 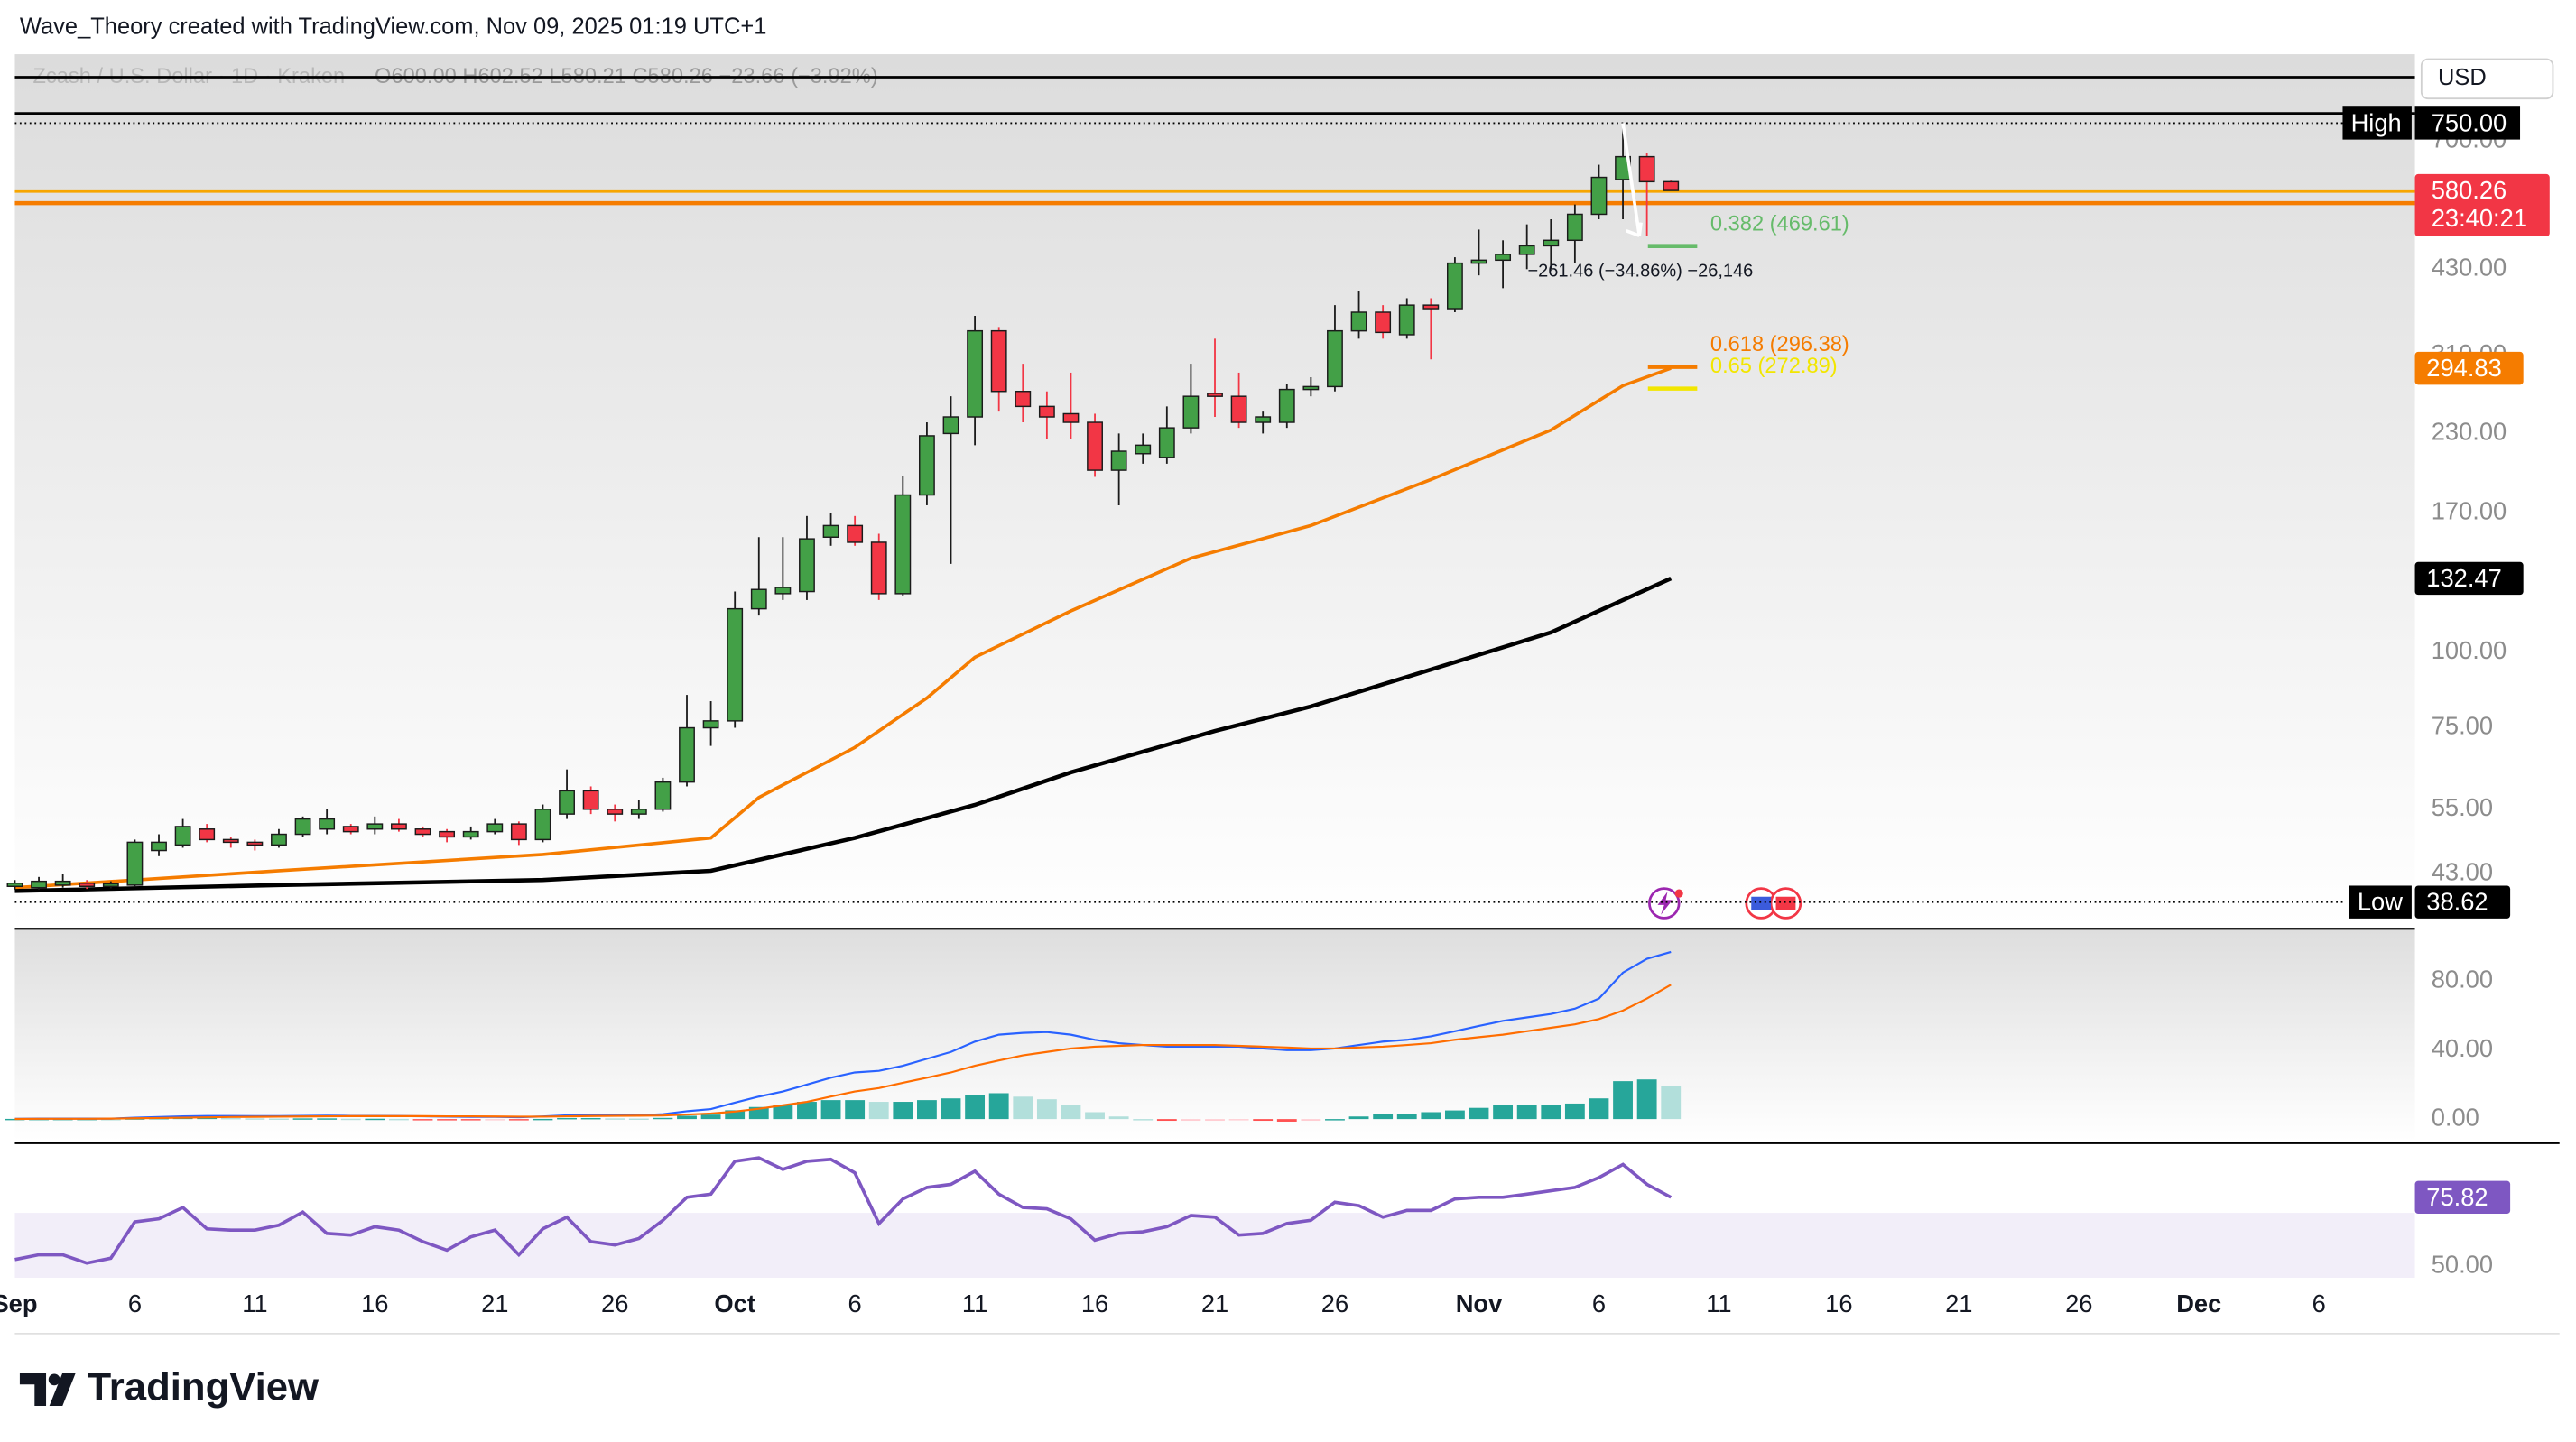 What do you see at coordinates (1725, 903) in the screenshot?
I see `event-icons` at bounding box center [1725, 903].